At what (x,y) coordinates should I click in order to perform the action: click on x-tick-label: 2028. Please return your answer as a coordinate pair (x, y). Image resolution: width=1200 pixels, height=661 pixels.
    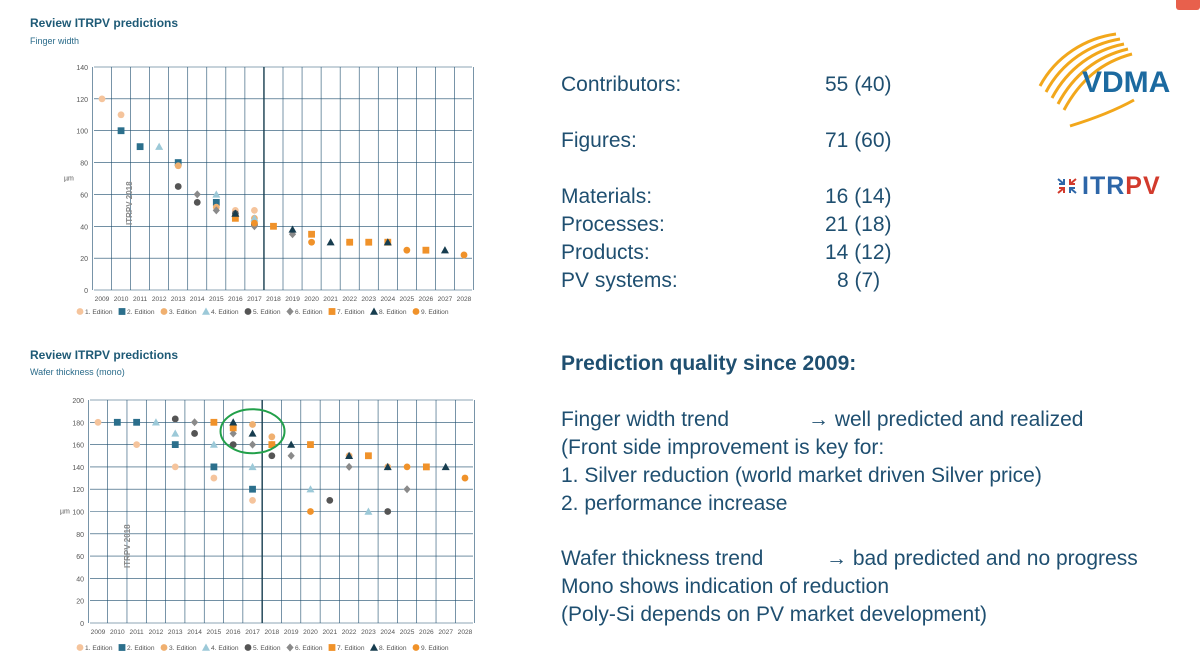
    Looking at the image, I should click on (464, 299).